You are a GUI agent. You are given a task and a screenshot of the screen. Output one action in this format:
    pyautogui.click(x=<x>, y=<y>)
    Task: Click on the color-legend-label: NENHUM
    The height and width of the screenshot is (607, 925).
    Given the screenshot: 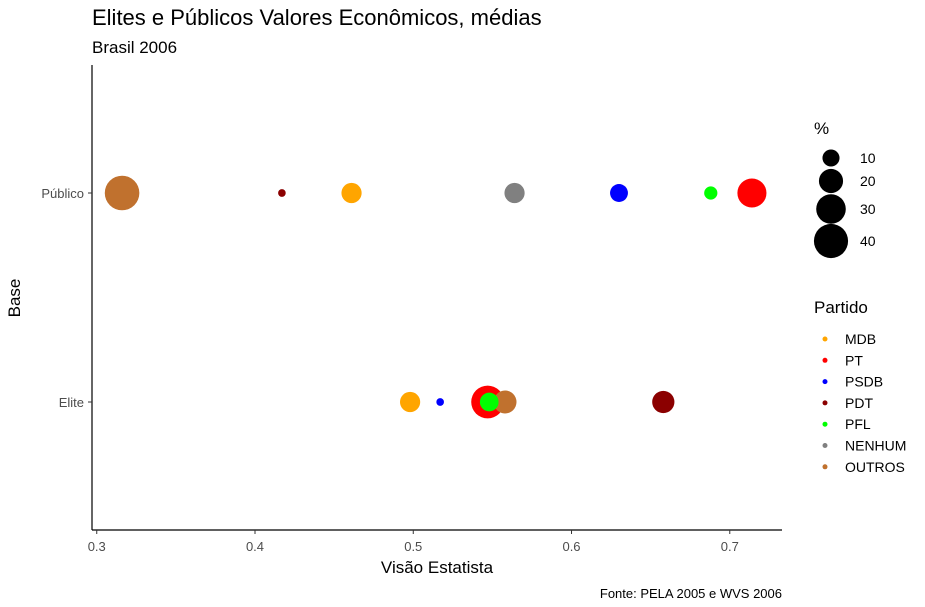 What is the action you would take?
    pyautogui.click(x=875, y=446)
    